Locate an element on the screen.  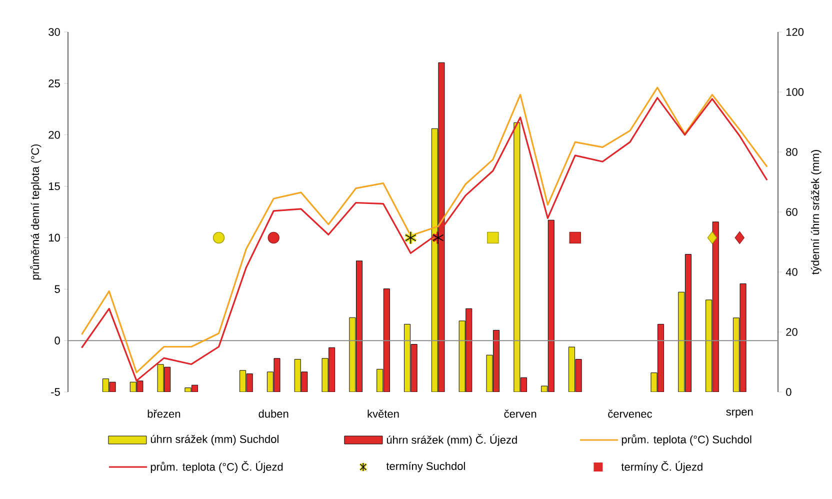
y-tick-label: 5 is located at coordinates (57, 289).